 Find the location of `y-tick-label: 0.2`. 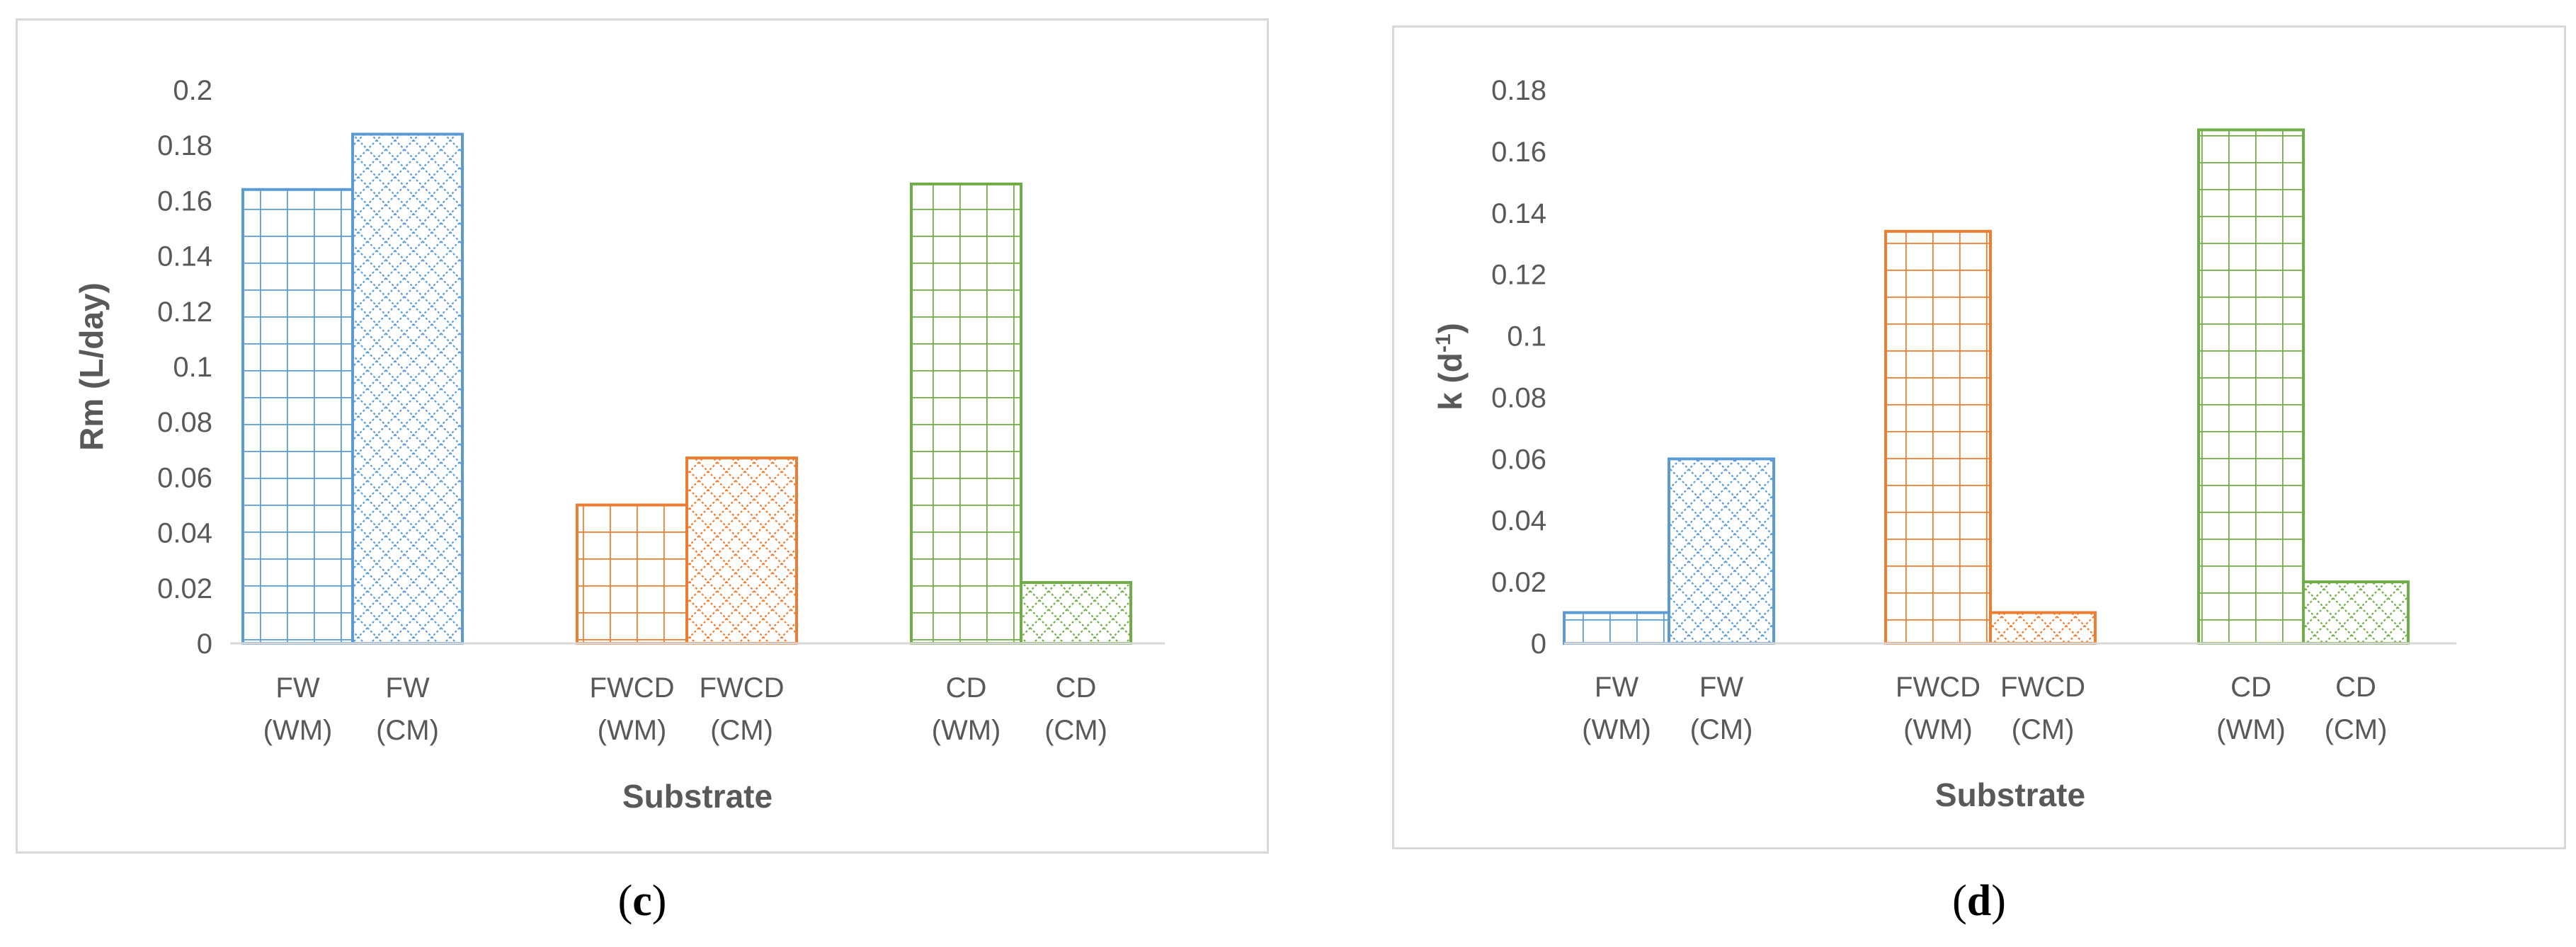

y-tick-label: 0.2 is located at coordinates (192, 90).